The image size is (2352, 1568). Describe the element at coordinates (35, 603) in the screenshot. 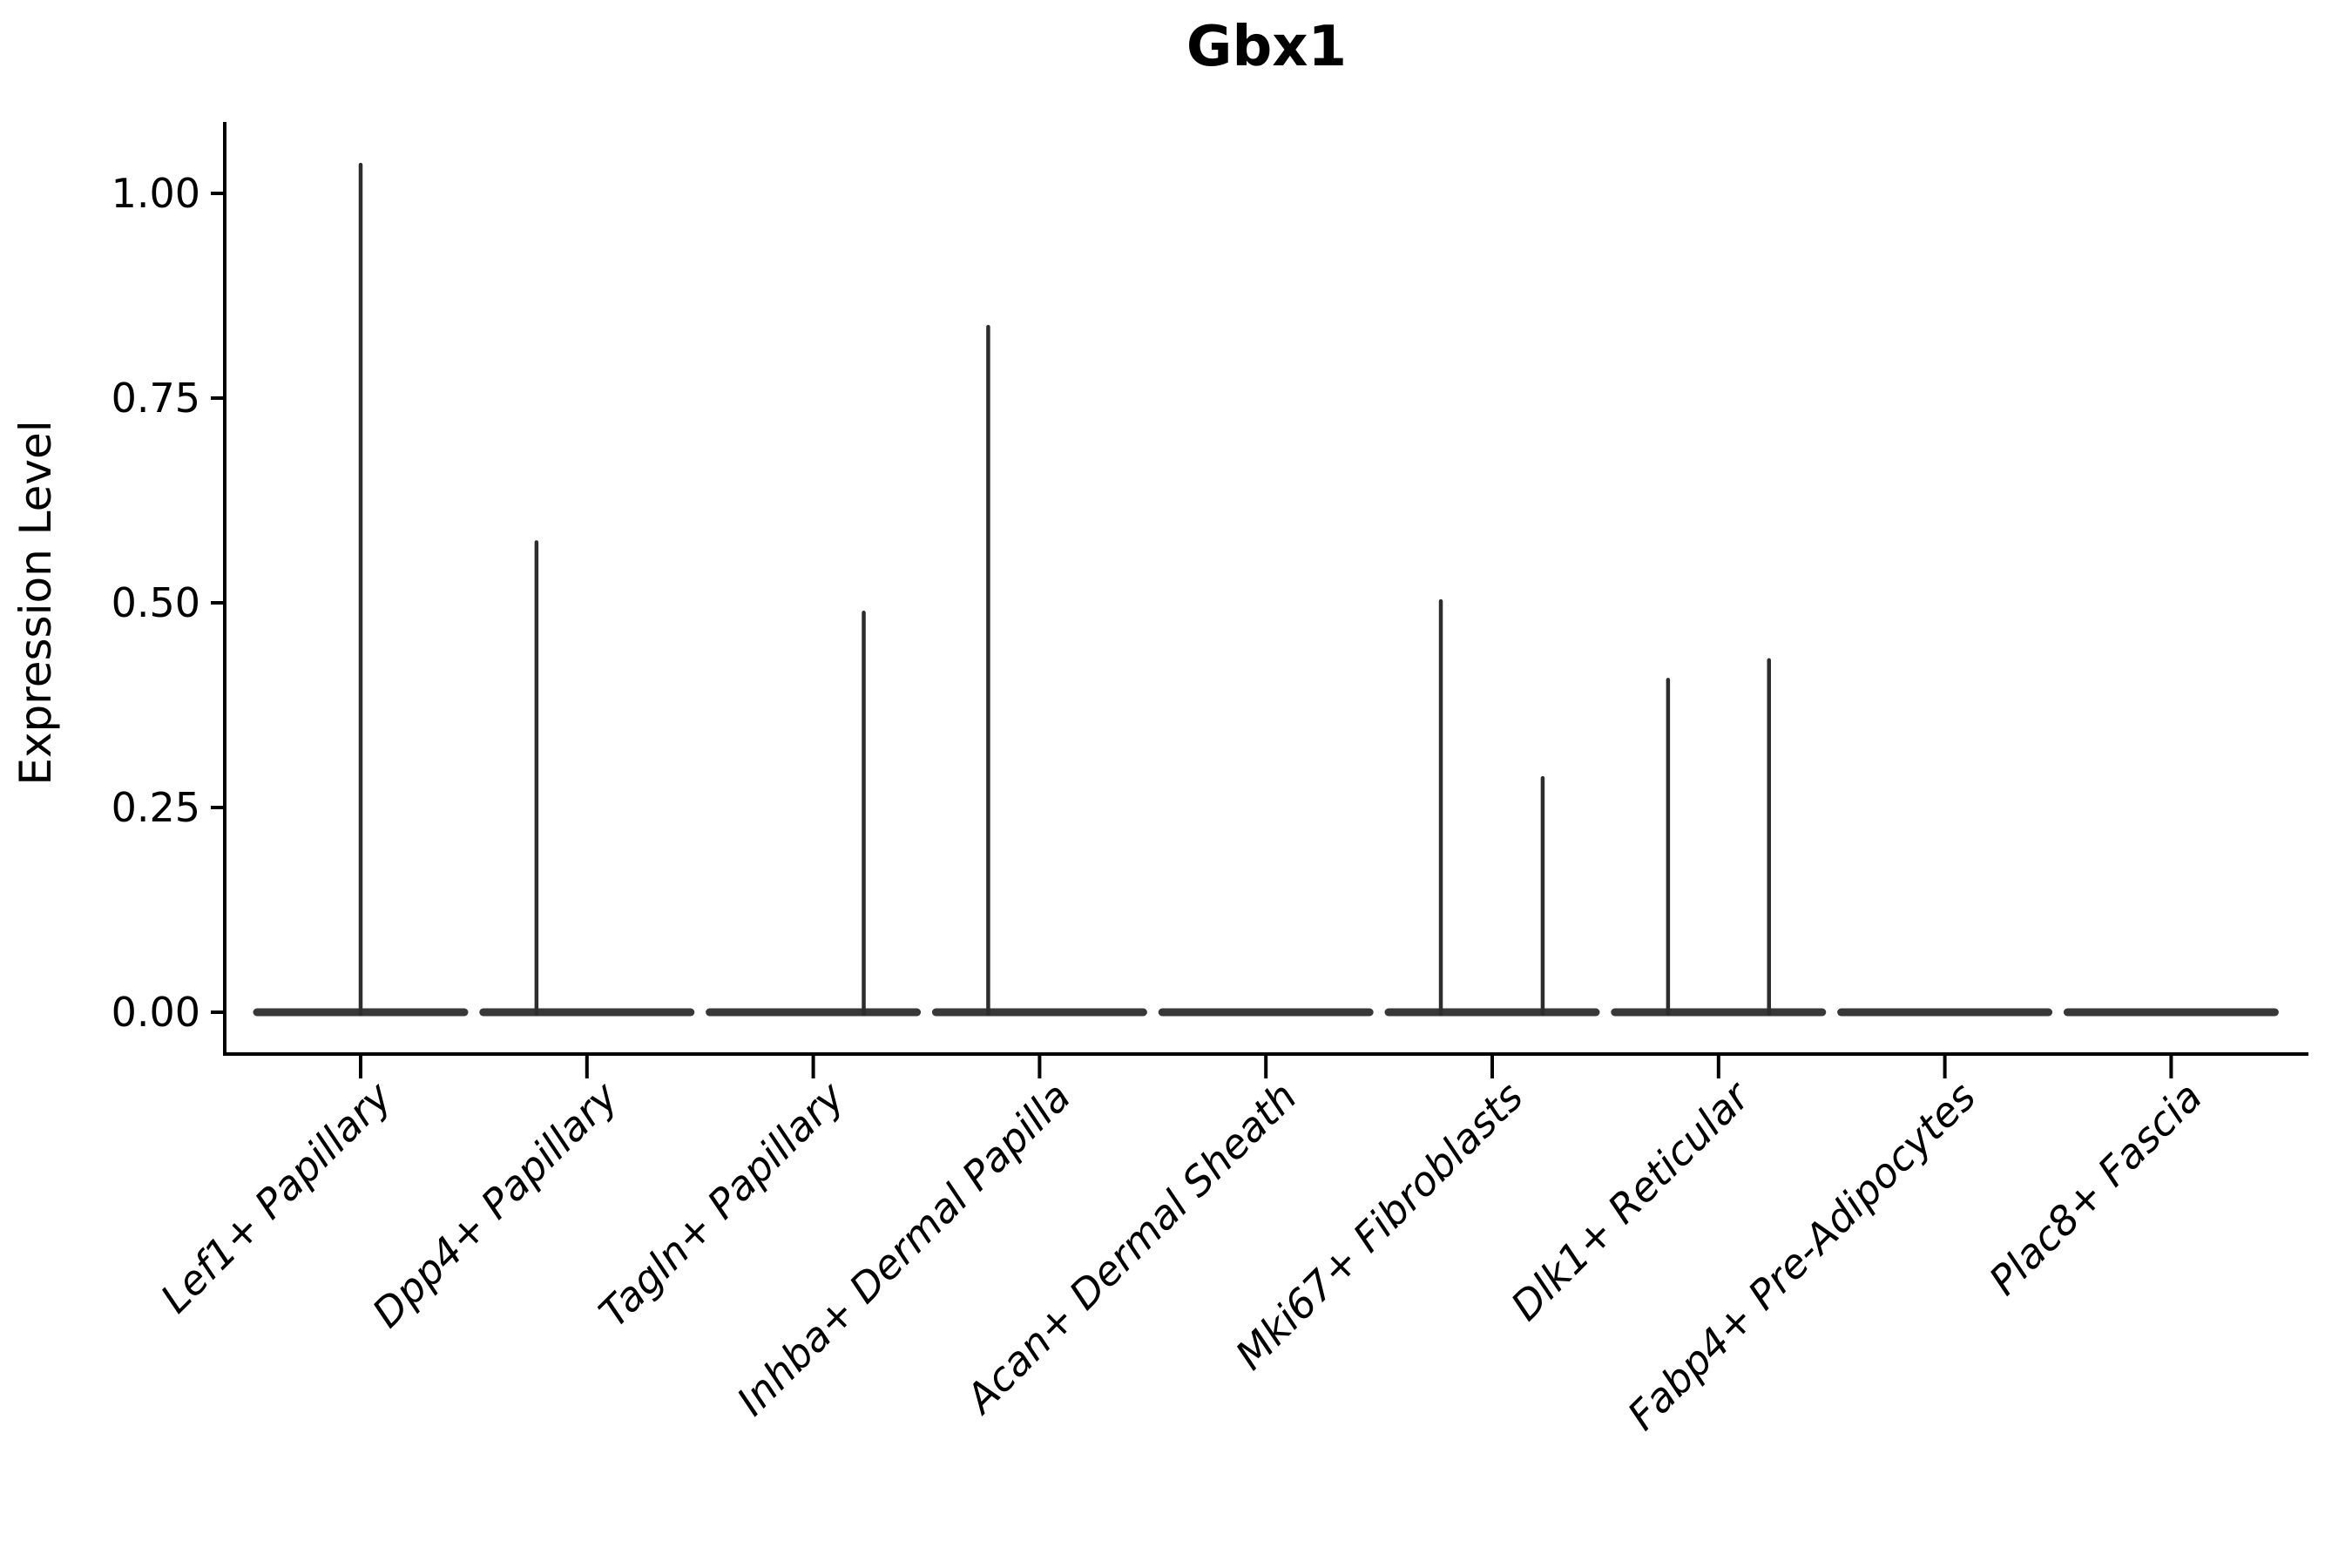

I see `y-axis-label: Expression Level` at that location.